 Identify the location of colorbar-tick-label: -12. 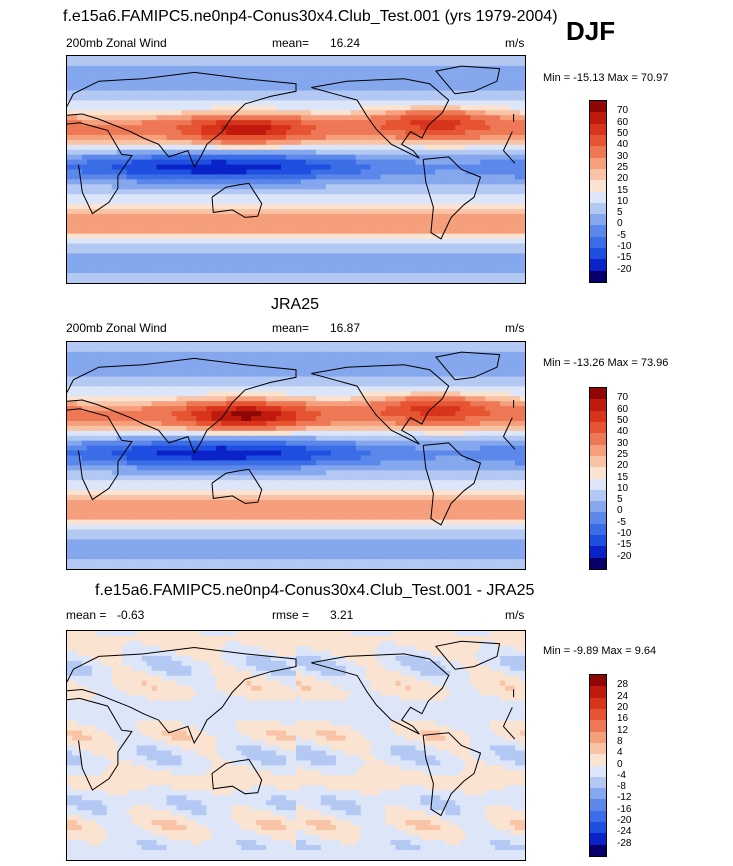
(624, 798).